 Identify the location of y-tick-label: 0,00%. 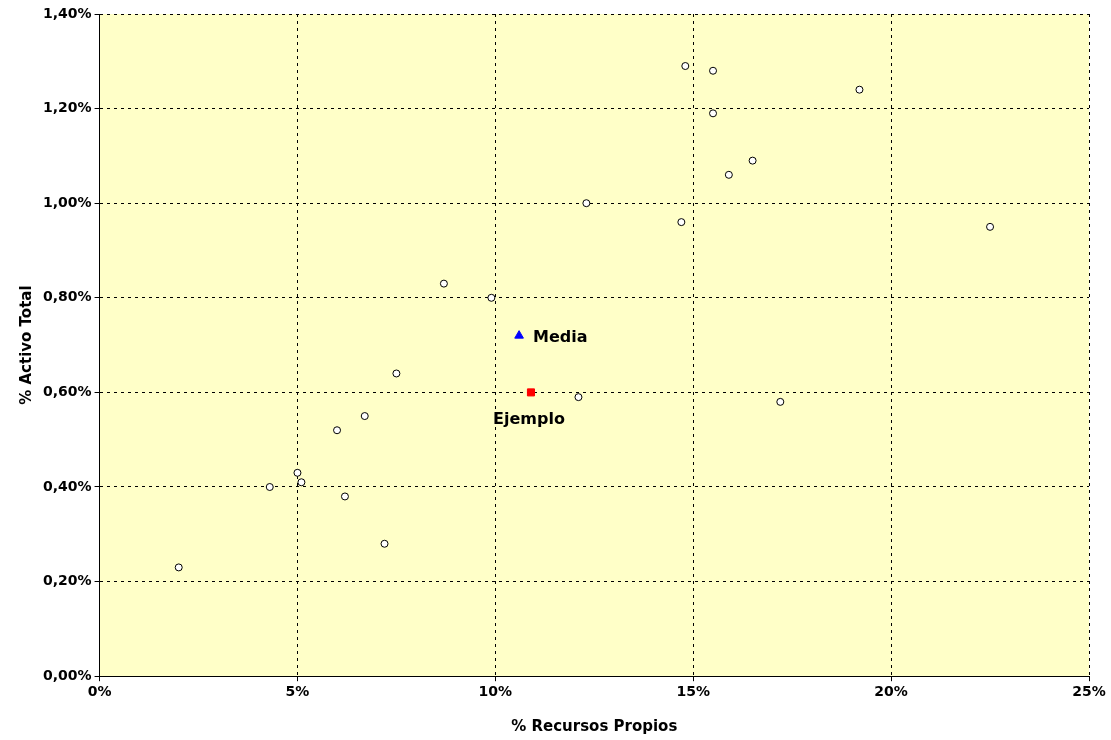
(67, 674).